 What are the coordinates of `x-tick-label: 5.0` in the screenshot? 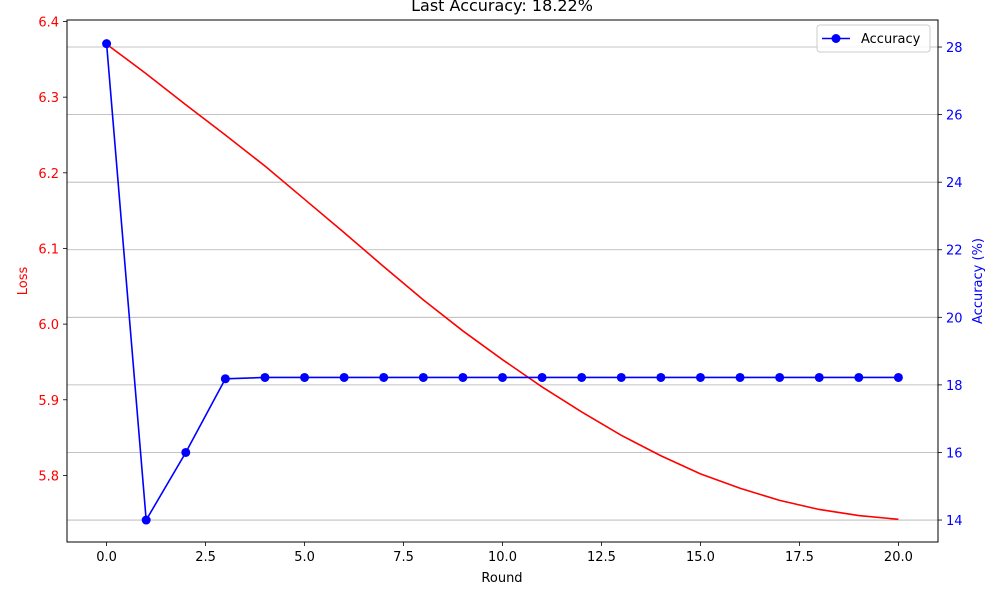 It's located at (304, 557).